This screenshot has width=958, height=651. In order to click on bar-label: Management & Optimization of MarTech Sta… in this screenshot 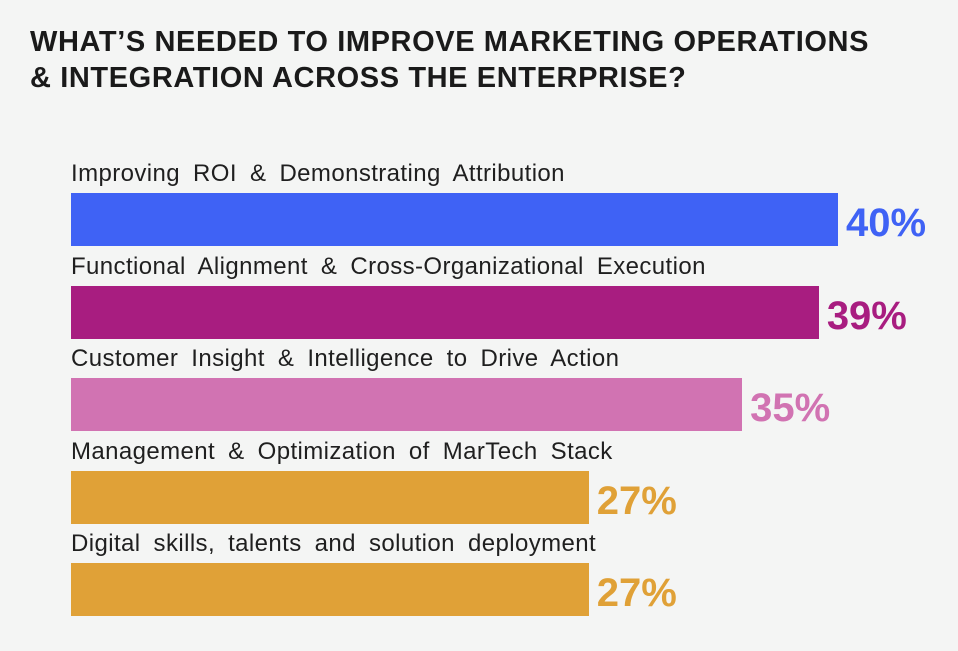, I will do `click(342, 451)`.